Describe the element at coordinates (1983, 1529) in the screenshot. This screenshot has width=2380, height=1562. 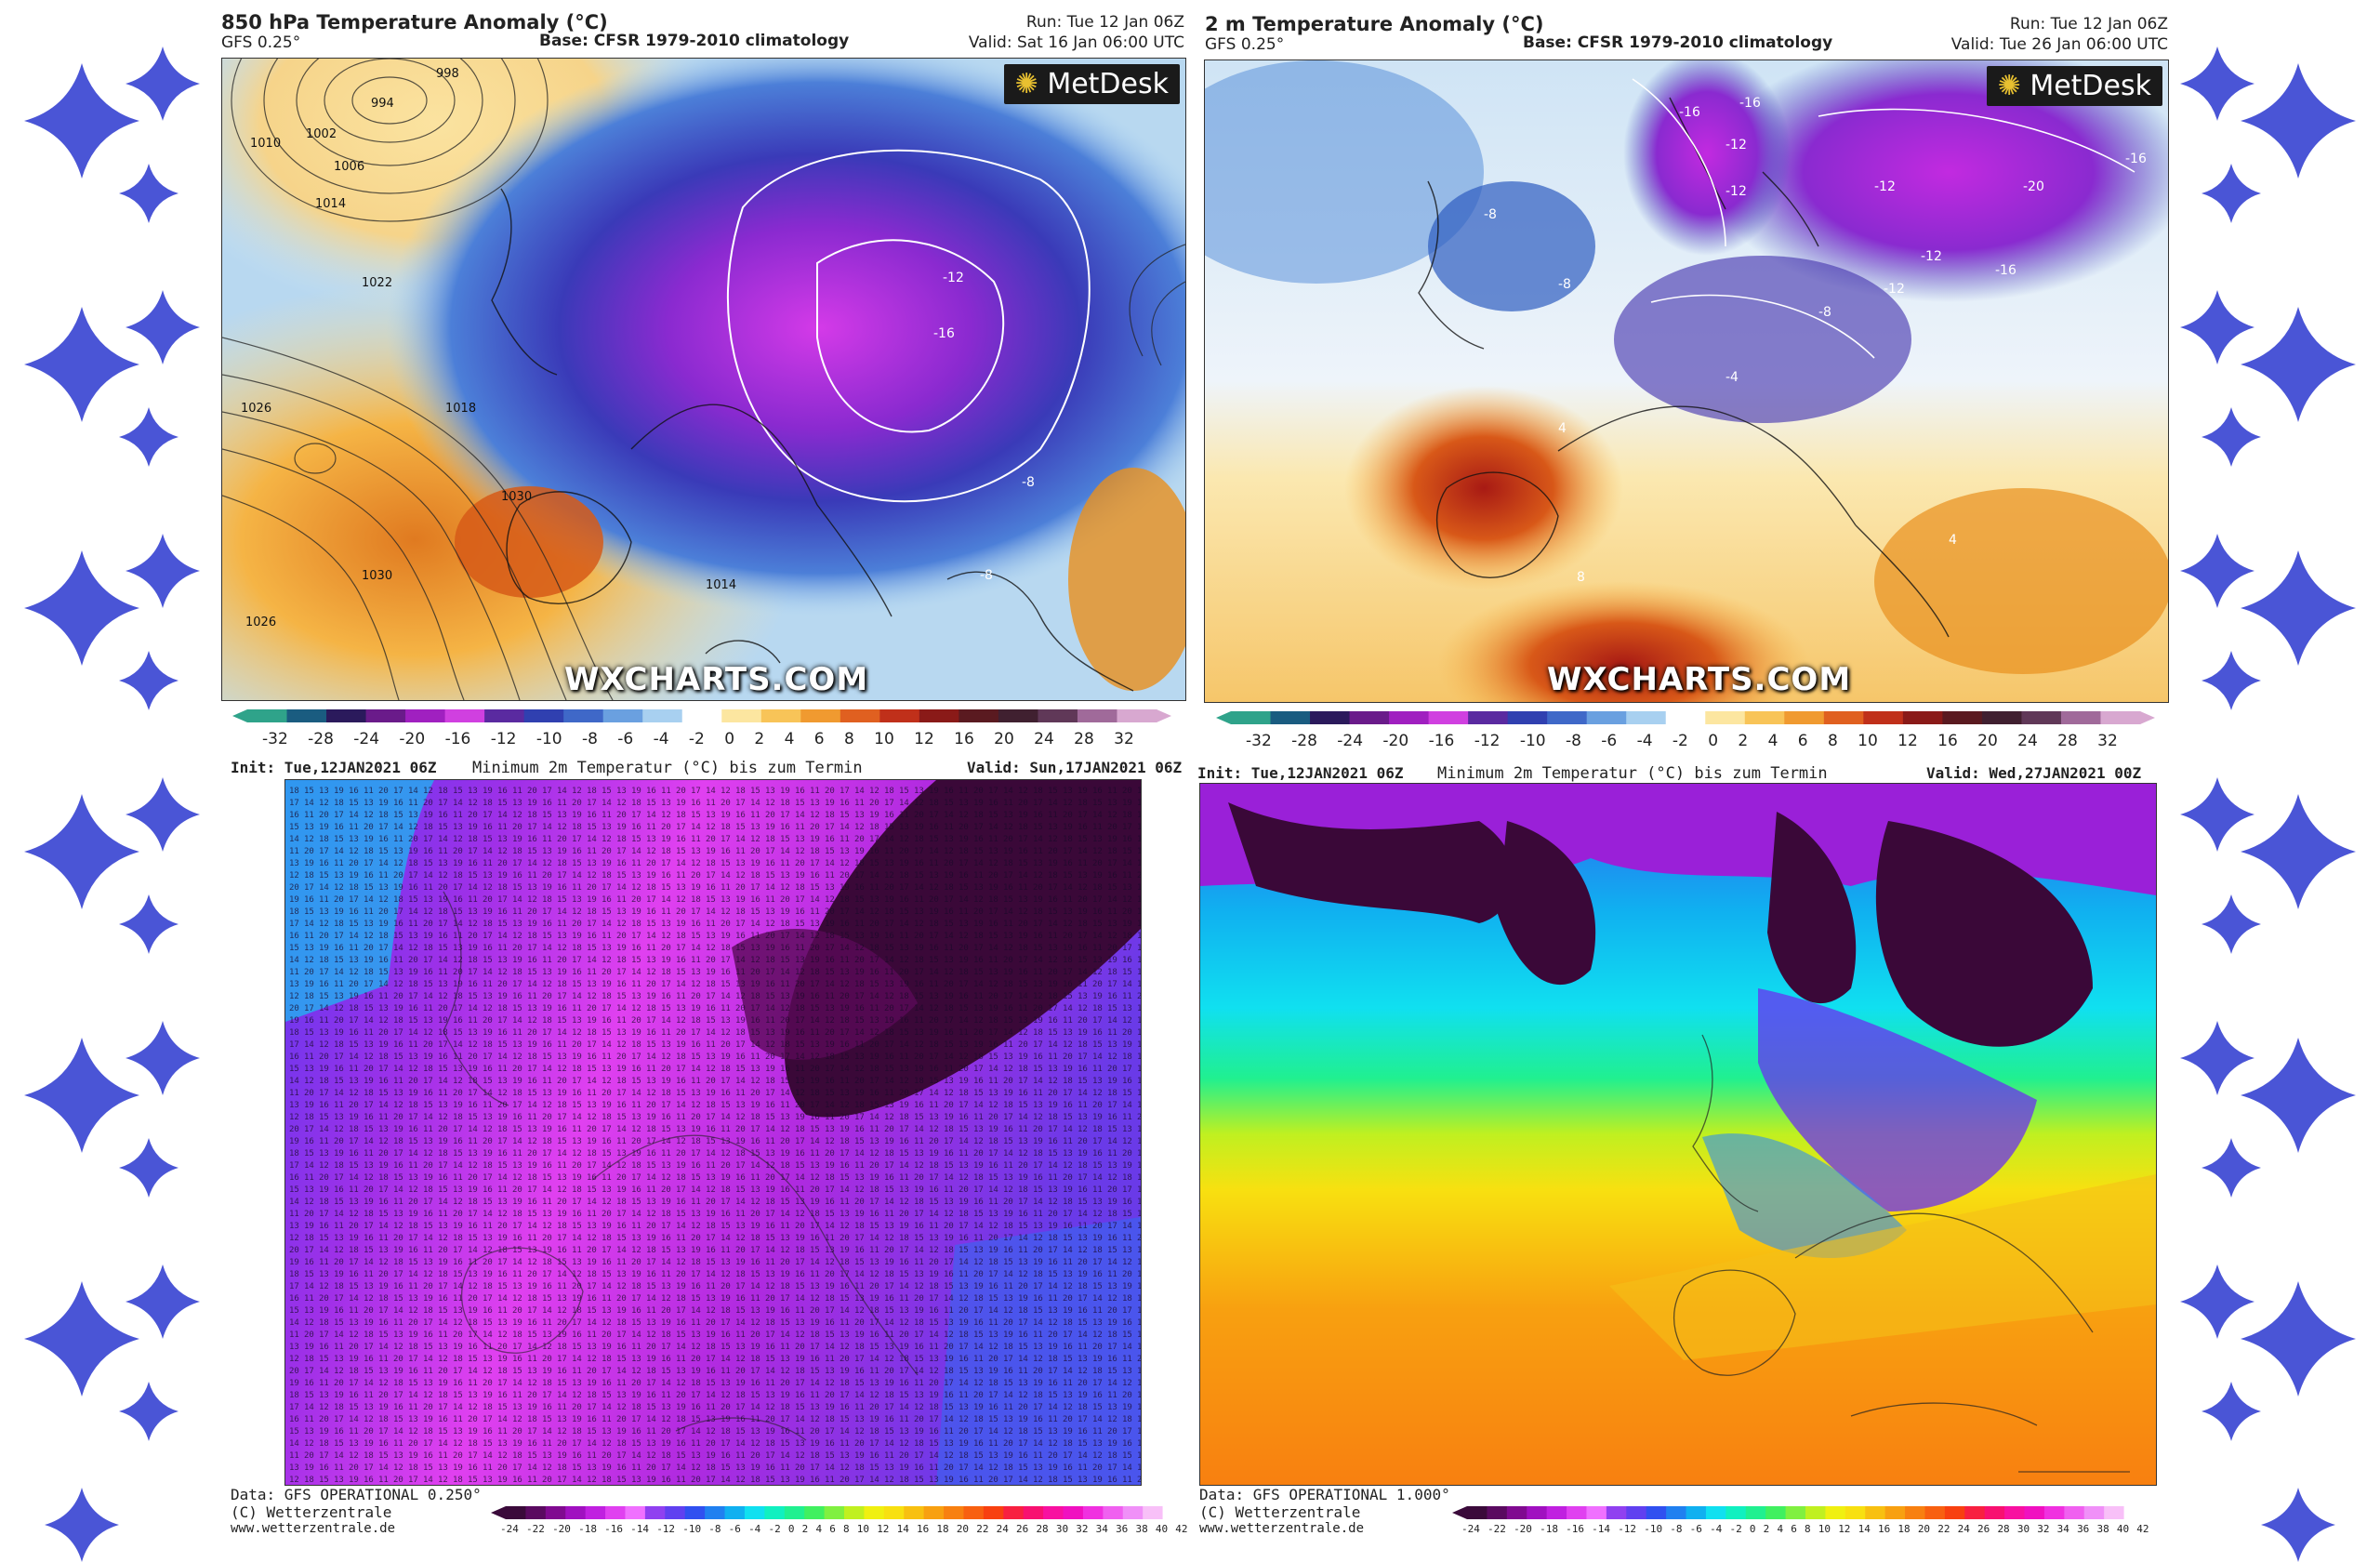
I see `colorbar-tick-label: 26` at that location.